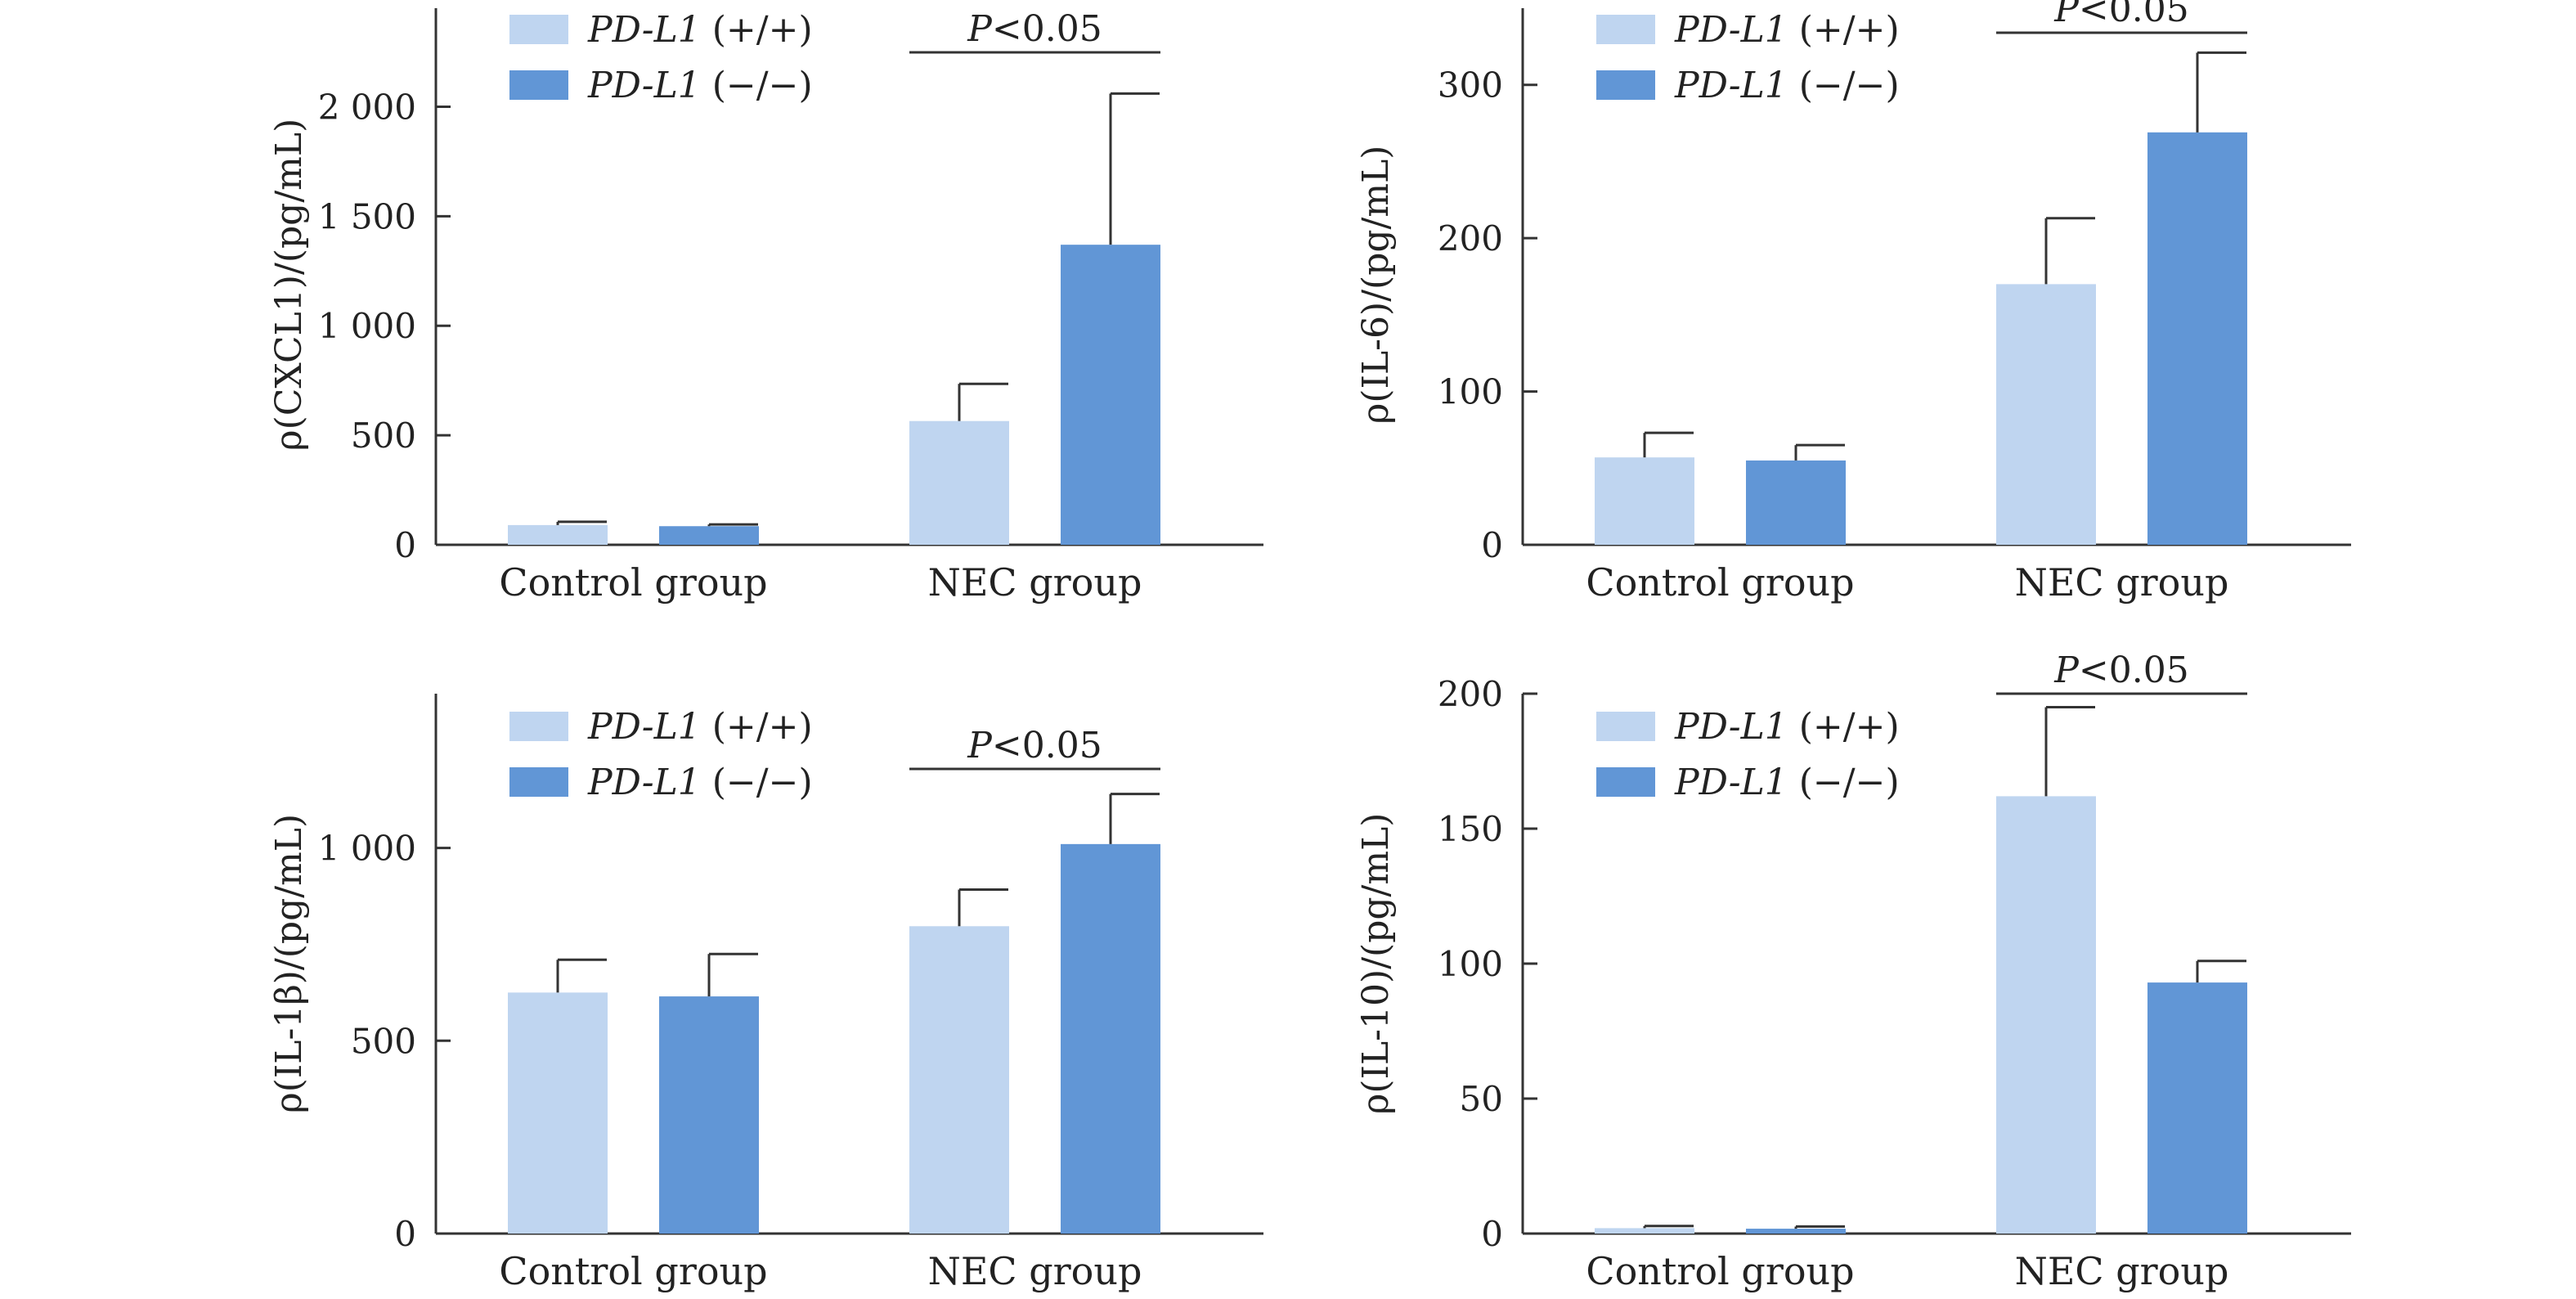 This screenshot has width=2576, height=1299. I want to click on y-tick-label: 1 500, so click(367, 216).